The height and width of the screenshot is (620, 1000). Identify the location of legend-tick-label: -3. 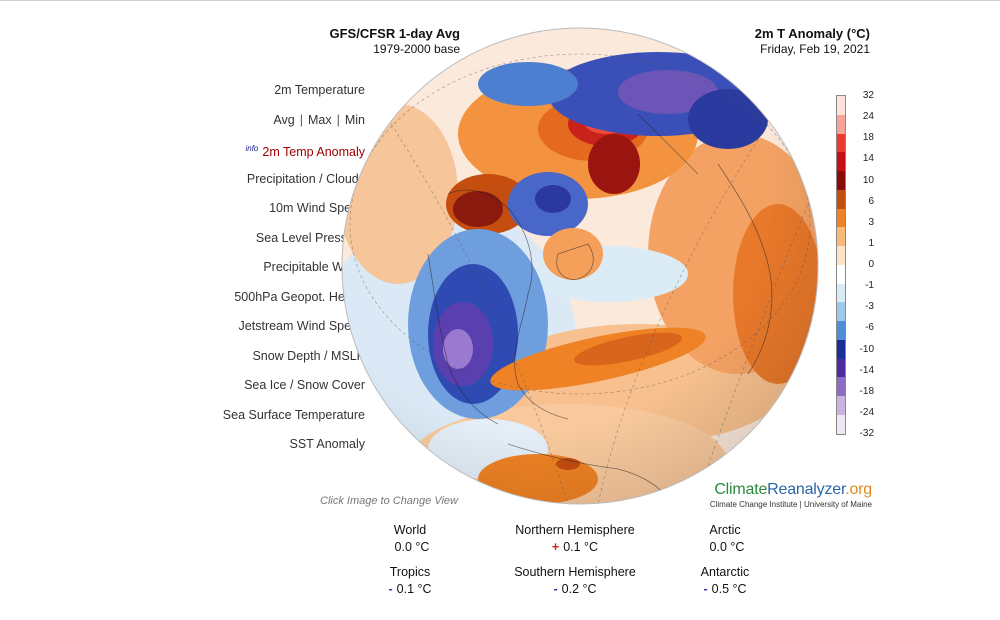
(869, 307).